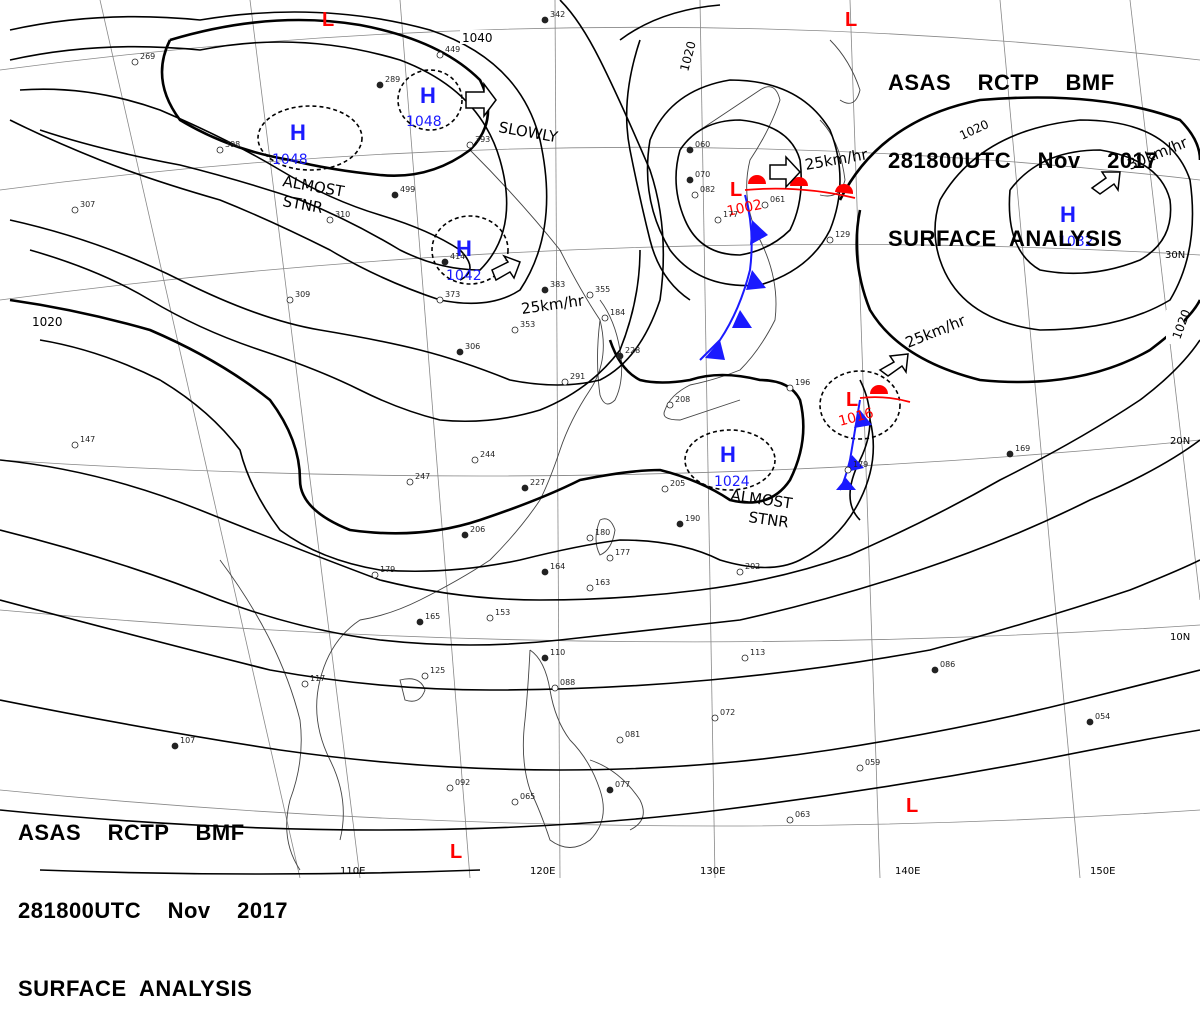 This screenshot has width=1200, height=1028. What do you see at coordinates (1105, 183) in the screenshot?
I see `arrow-h5` at bounding box center [1105, 183].